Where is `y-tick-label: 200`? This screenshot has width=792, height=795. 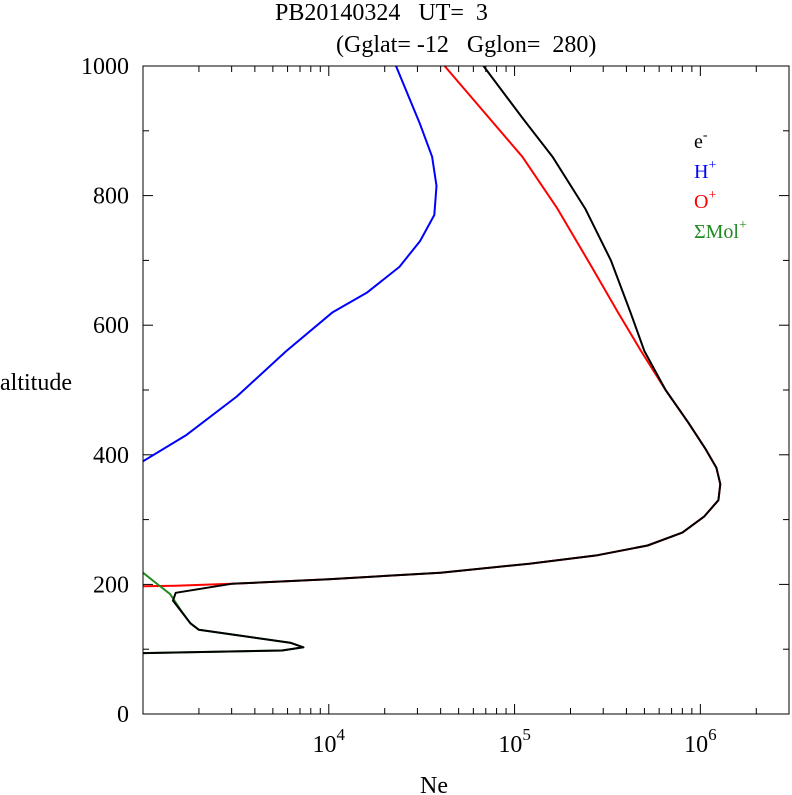 y-tick-label: 200 is located at coordinates (111, 585).